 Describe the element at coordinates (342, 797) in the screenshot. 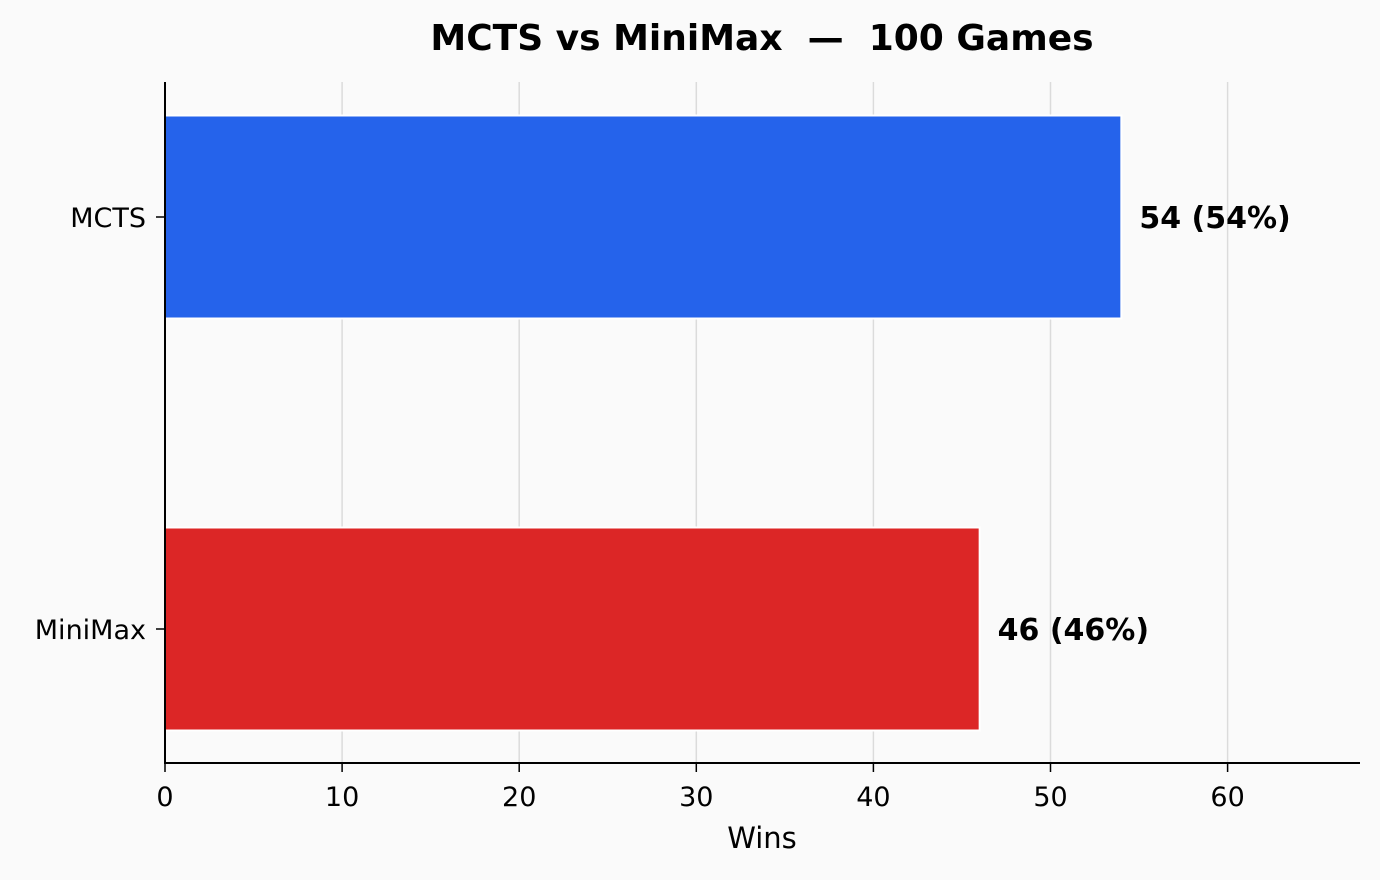

I see `x-tick-label: 10` at that location.